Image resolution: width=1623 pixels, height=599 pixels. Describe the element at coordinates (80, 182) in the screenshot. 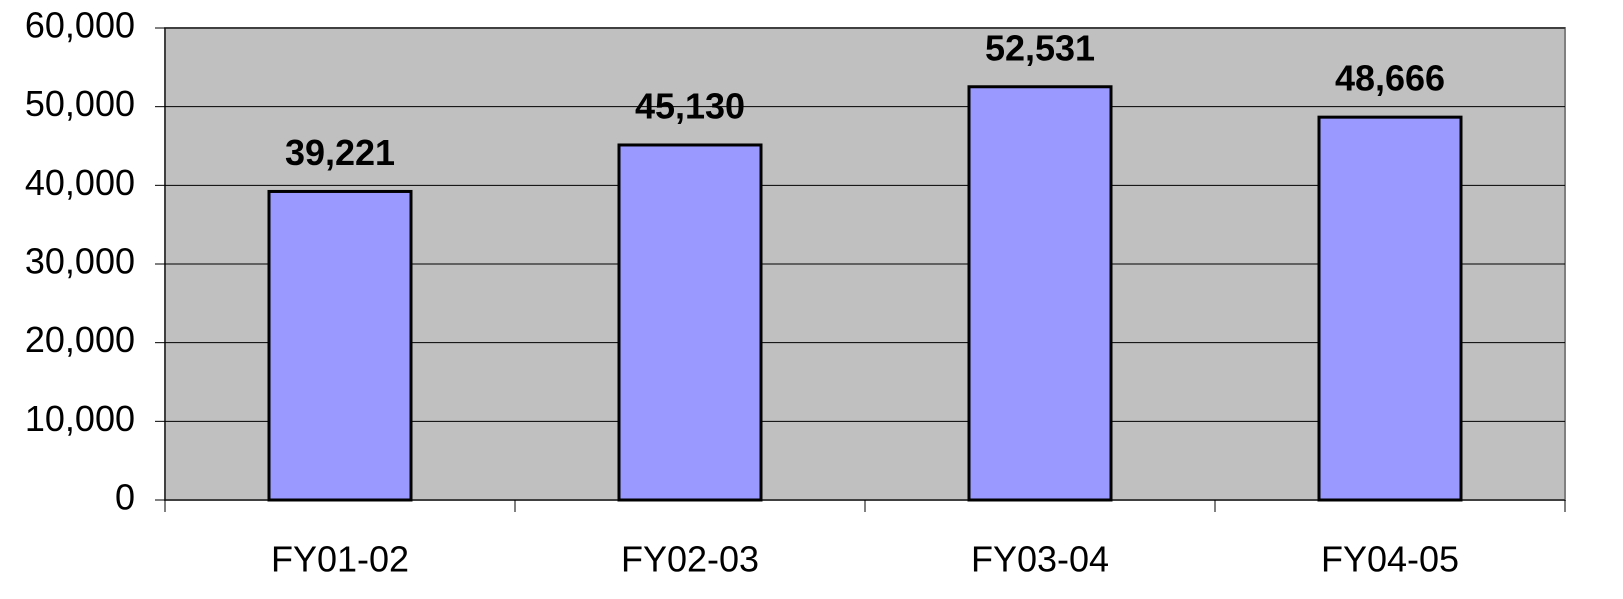

I see `y-tick-label: 40,000` at that location.